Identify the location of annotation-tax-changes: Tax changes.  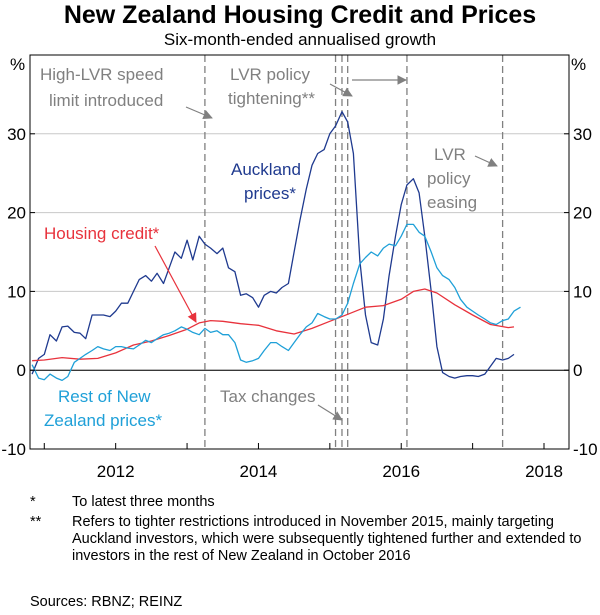
(281, 404).